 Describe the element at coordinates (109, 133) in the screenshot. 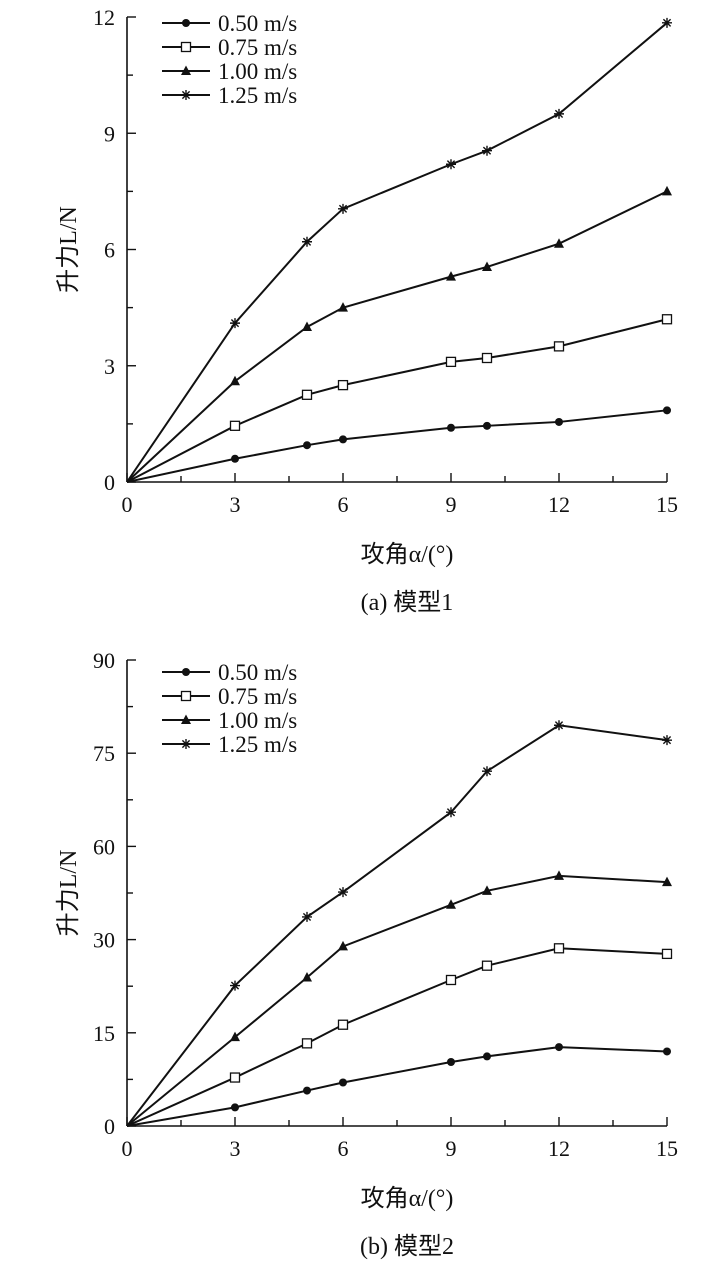

I see `model1-y-tick-label: 9` at that location.